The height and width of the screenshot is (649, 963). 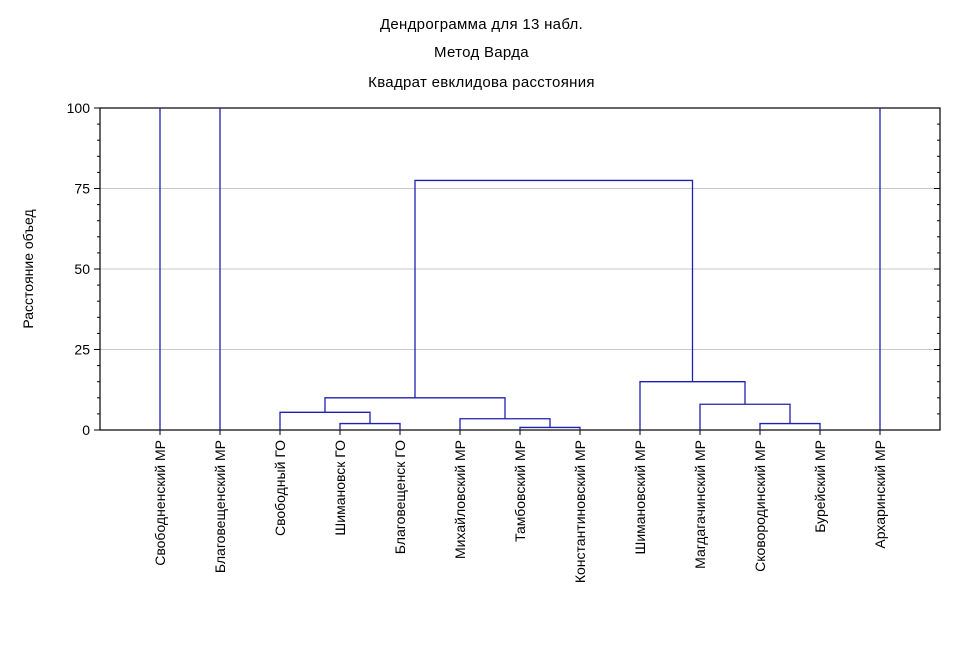 What do you see at coordinates (700, 504) in the screenshot?
I see `leaf-label: Магдагачинский МР` at bounding box center [700, 504].